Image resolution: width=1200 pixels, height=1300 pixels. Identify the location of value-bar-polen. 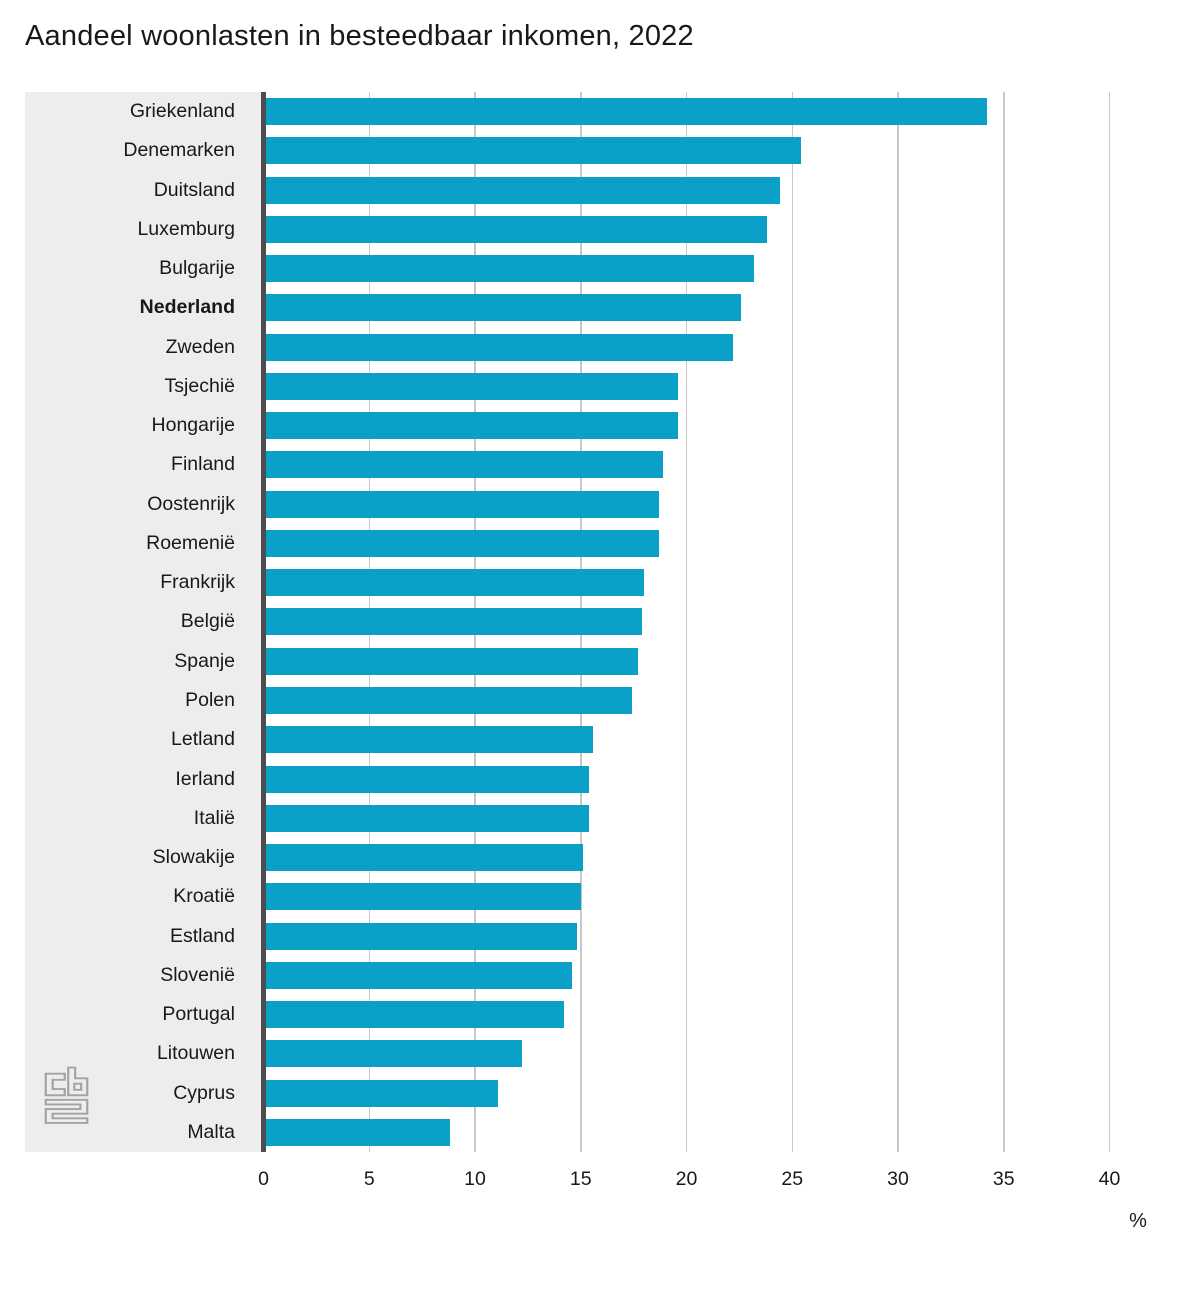
(449, 700).